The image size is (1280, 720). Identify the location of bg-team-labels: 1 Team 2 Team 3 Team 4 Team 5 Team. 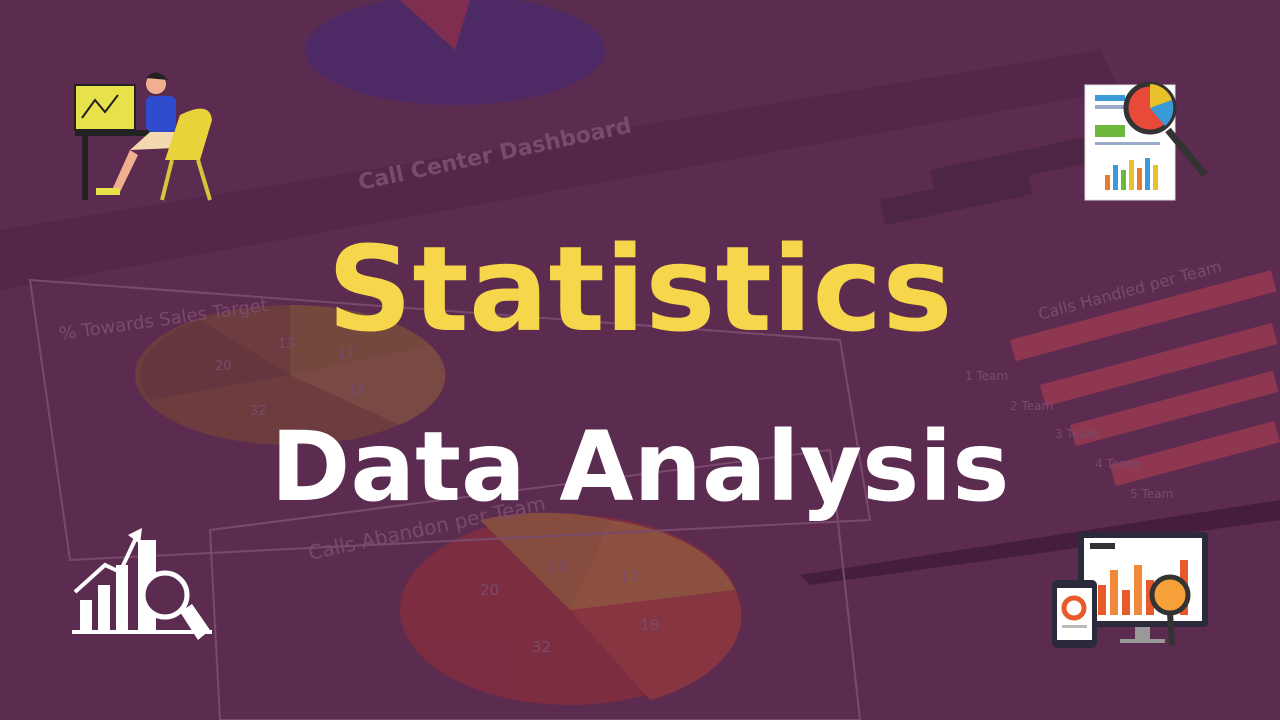
(1069, 435).